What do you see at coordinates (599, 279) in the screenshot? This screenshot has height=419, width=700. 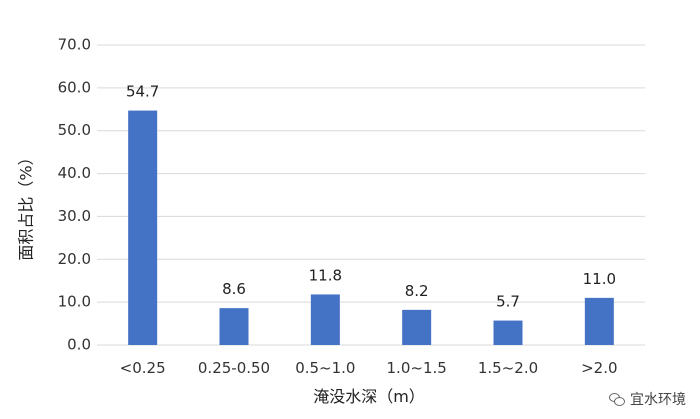 I see `data-label: 11.0` at bounding box center [599, 279].